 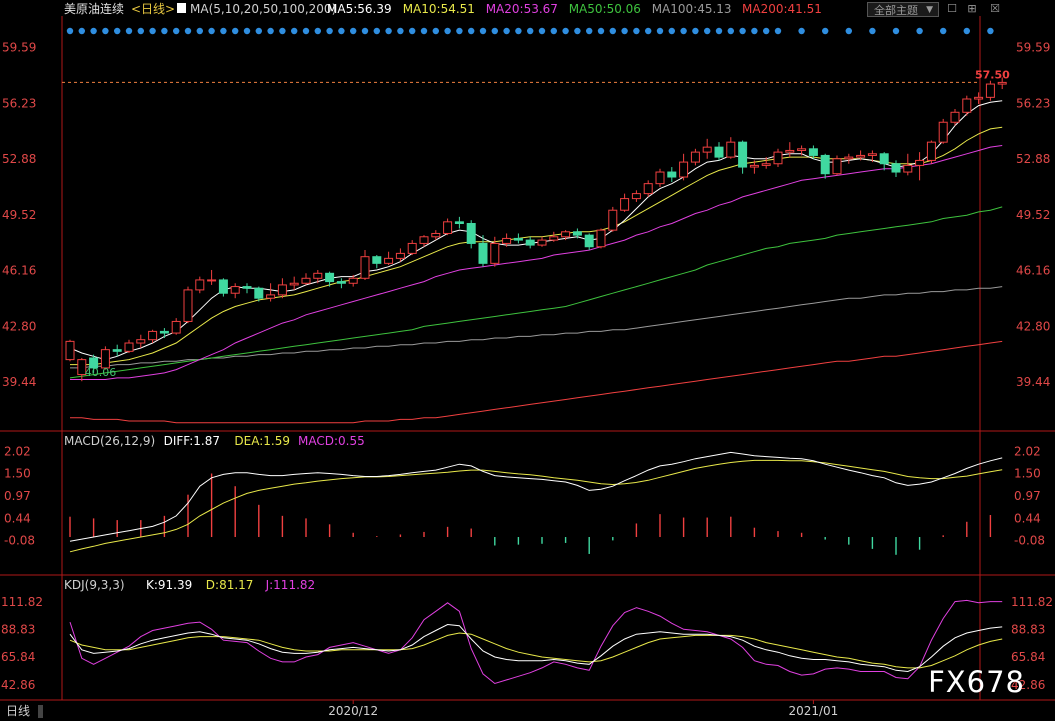 I want to click on kdj-tick-right-1: 88.83, so click(x=1028, y=630).